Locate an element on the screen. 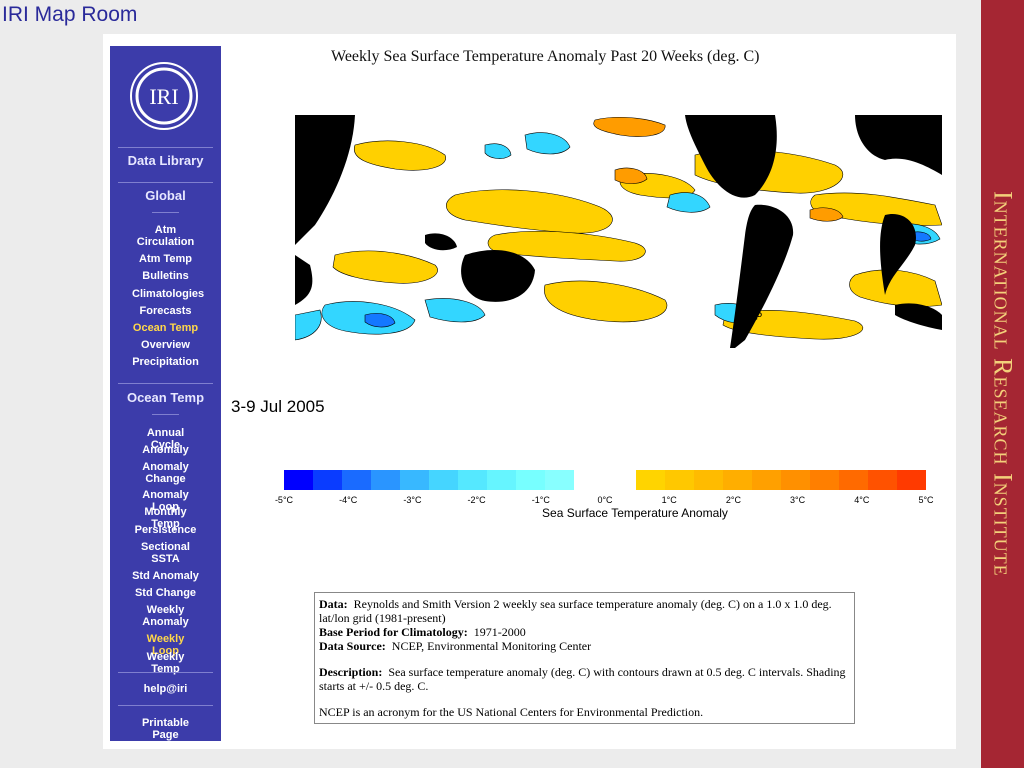 The height and width of the screenshot is (768, 1024). colorbar-tick-label: 3°C is located at coordinates (798, 500).